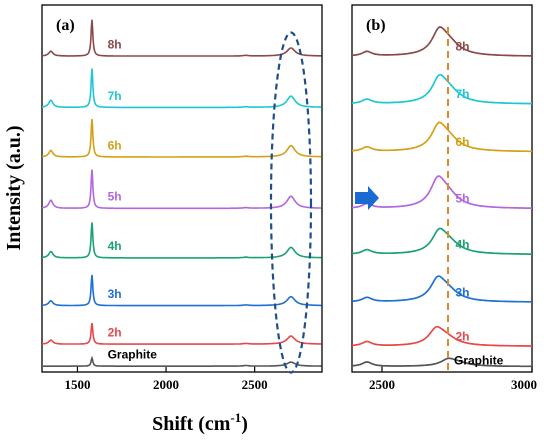 The width and height of the screenshot is (550, 443). I want to click on panel-b-series-label: Graphite, so click(479, 360).